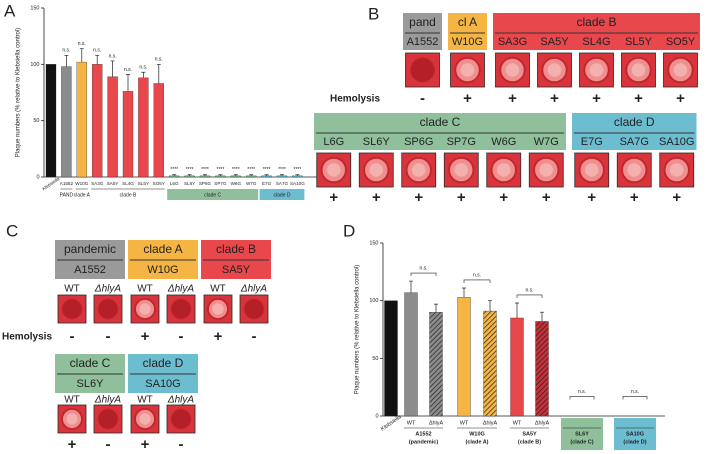  What do you see at coordinates (373, 301) in the screenshot?
I see `y-tick-label: 100` at bounding box center [373, 301].